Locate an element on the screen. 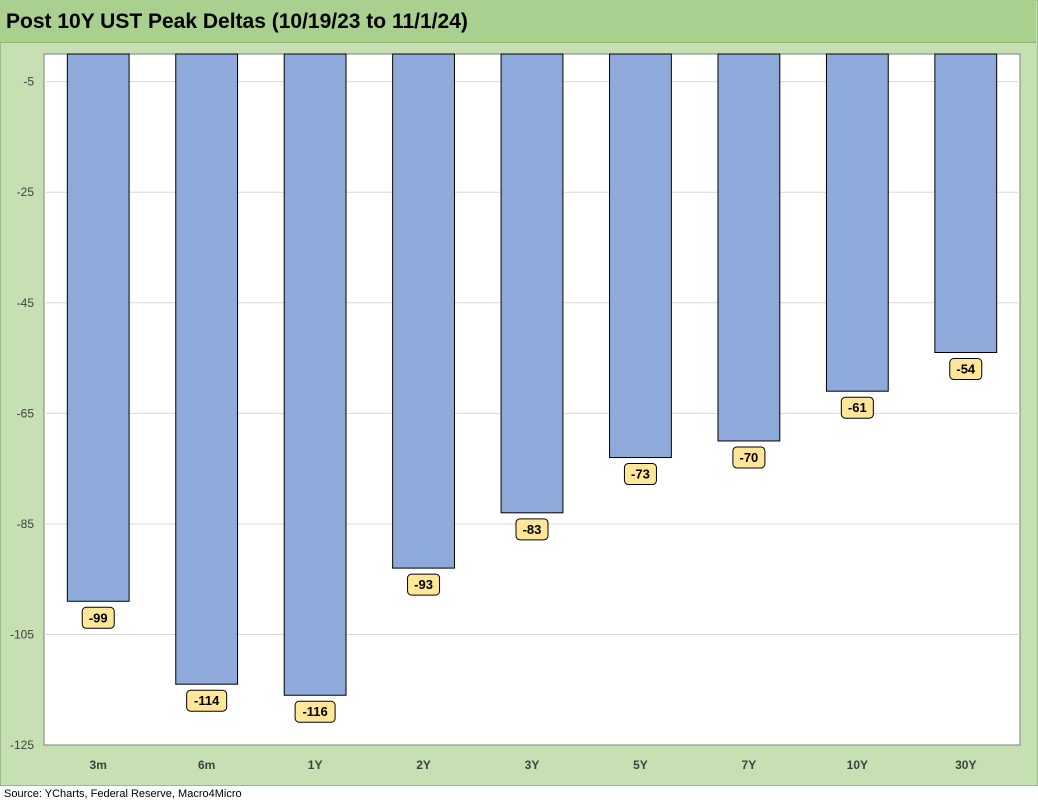 This screenshot has width=1038, height=810. x-tick-label: 3Y is located at coordinates (532, 765).